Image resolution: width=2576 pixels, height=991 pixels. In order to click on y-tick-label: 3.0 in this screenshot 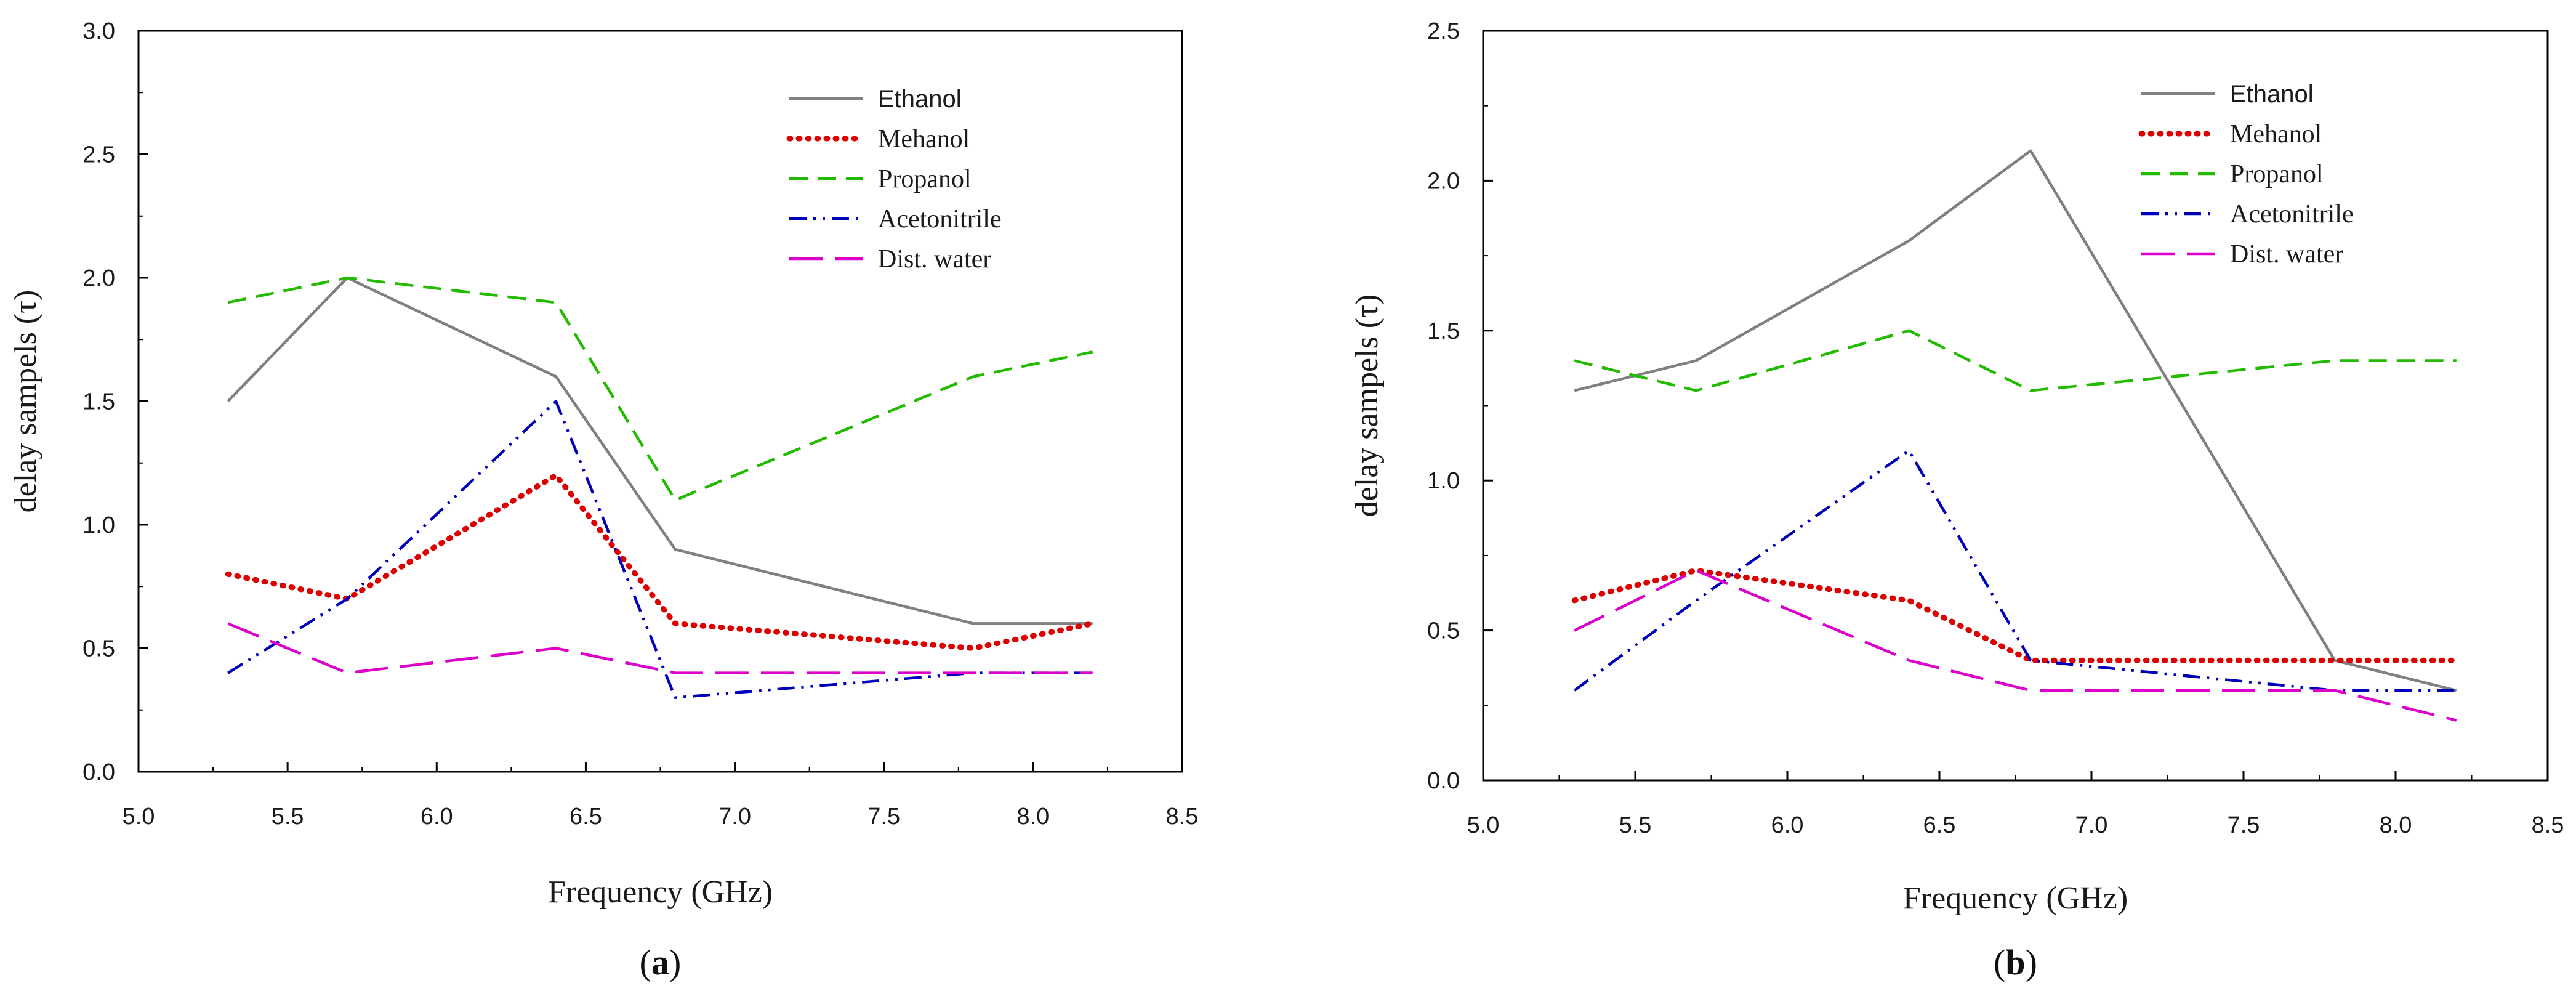, I will do `click(99, 31)`.